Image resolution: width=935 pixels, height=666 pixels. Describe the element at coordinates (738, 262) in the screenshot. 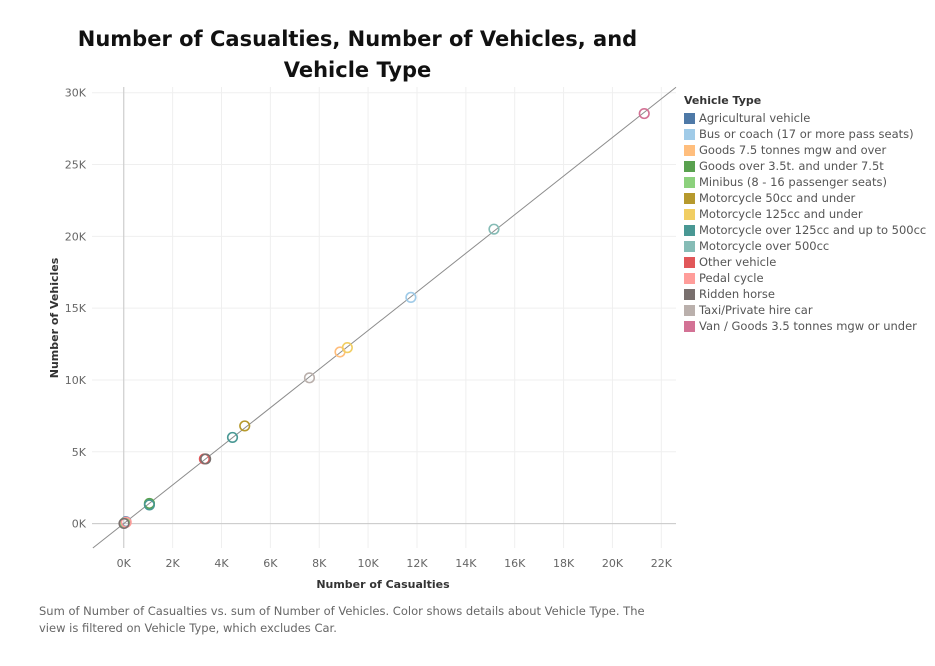

I see `legend-label: Other vehicle` at that location.